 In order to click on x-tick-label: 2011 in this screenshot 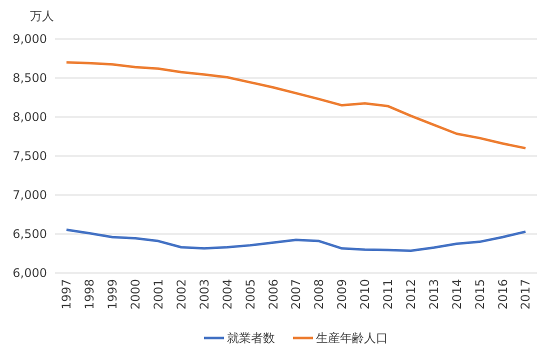, I will do `click(388, 294)`.